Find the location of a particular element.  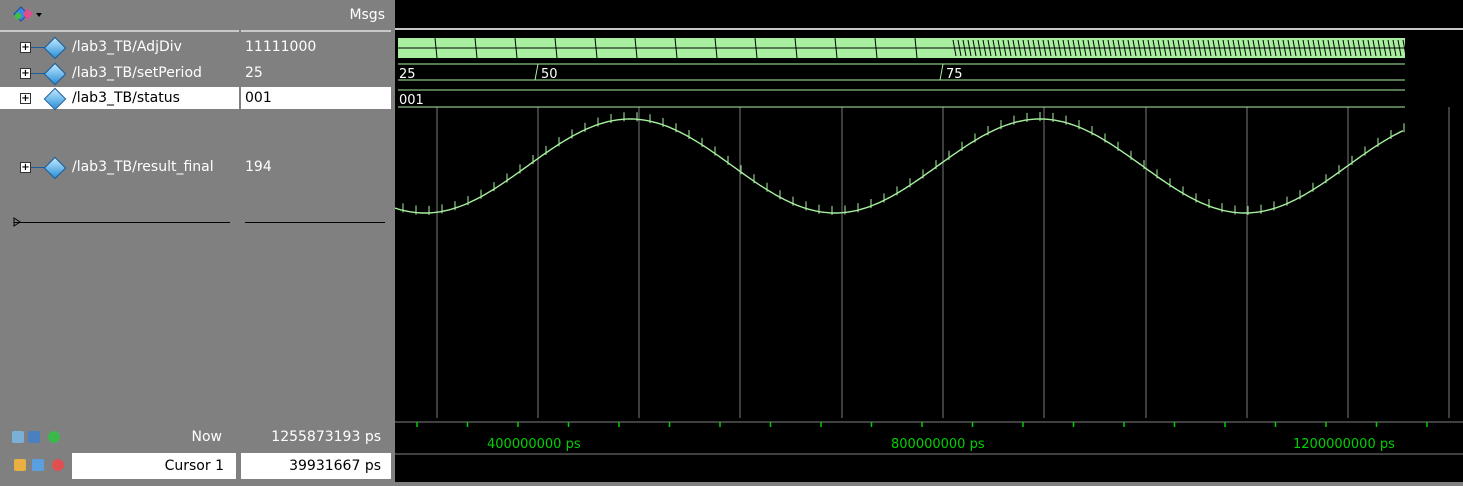

setperiod-label: 50 is located at coordinates (549, 74).